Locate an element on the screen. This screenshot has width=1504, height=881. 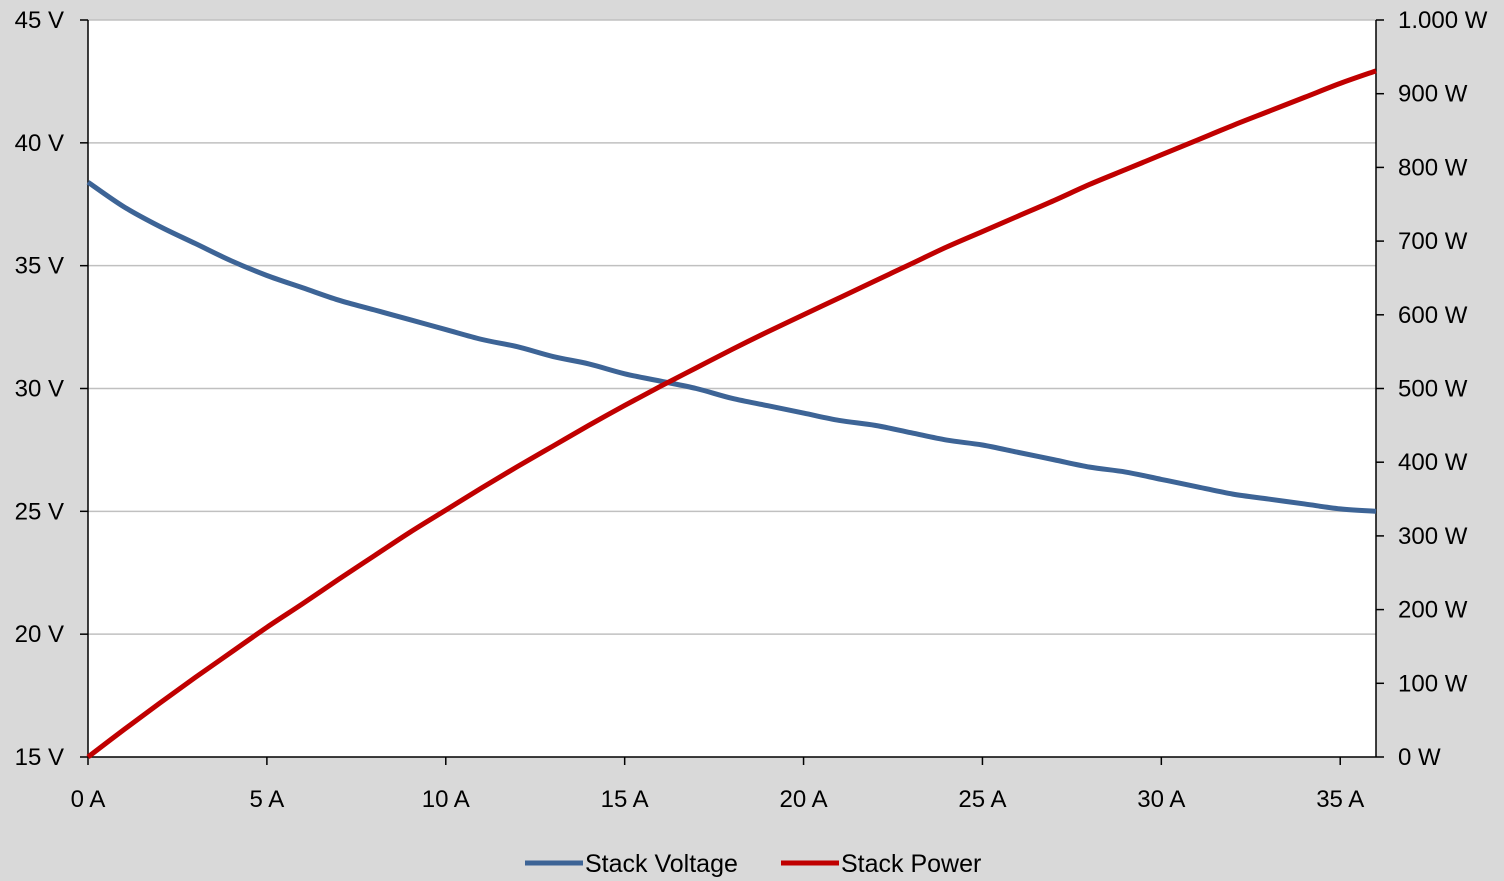
y-left-tick-label: 30 V is located at coordinates (39, 389).